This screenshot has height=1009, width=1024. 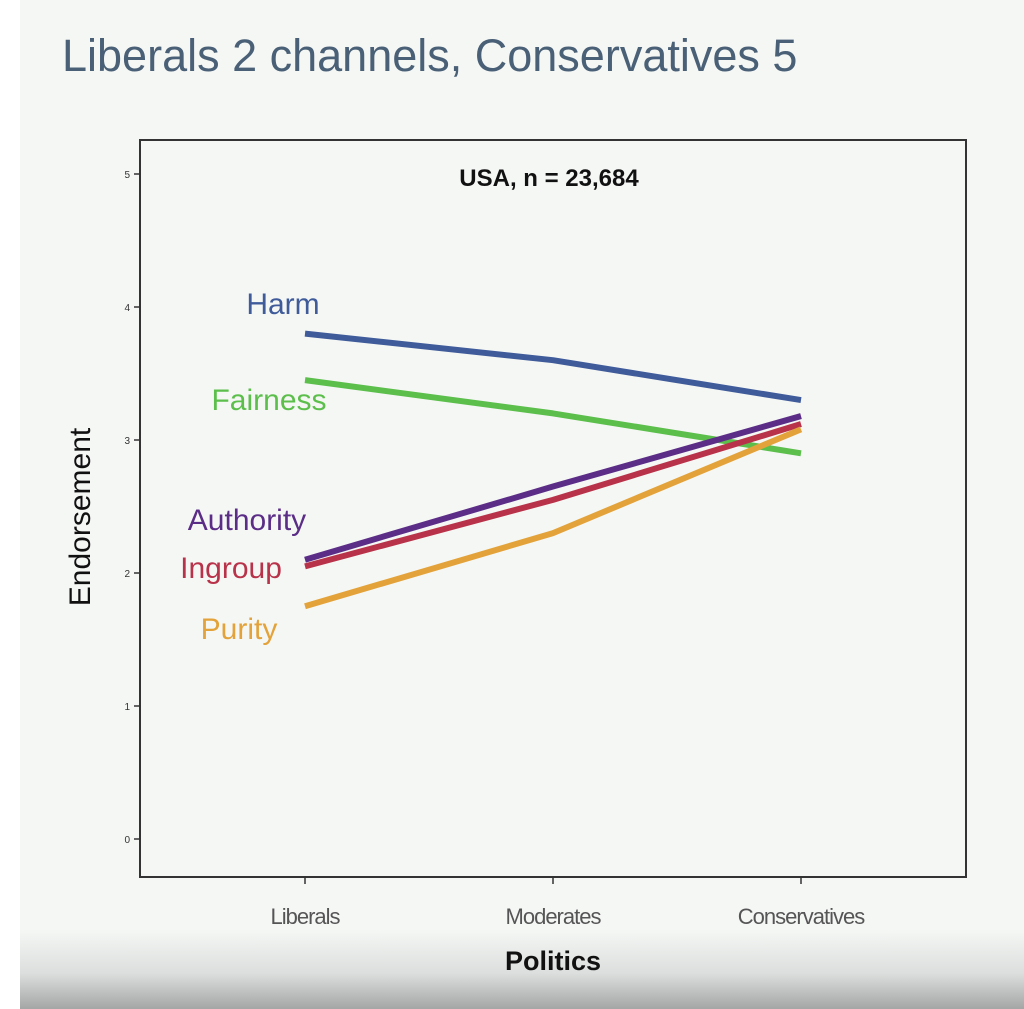 I want to click on series-line-ingroup, so click(x=553, y=495).